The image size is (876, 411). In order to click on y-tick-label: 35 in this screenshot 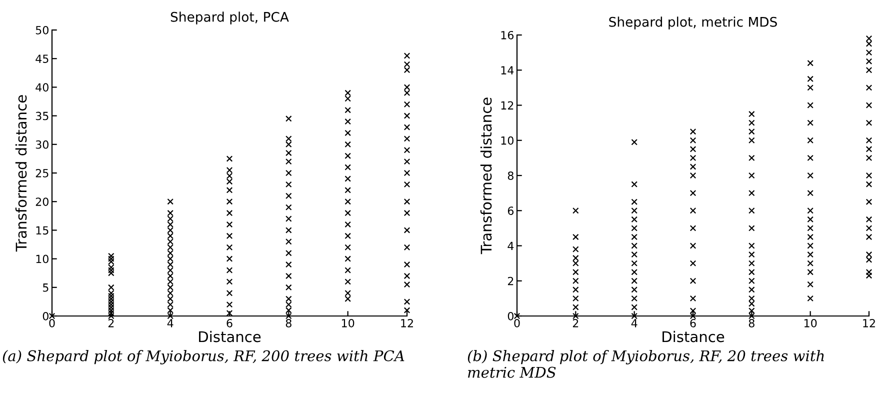, I will do `click(42, 116)`.